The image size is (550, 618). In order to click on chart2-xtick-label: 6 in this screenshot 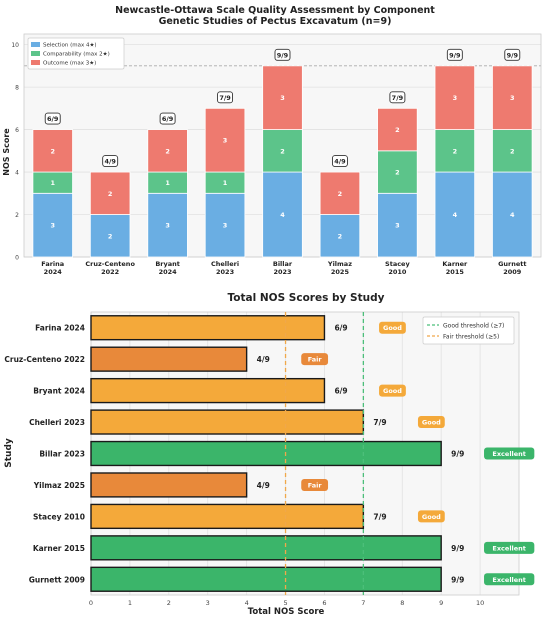, I will do `click(324, 603)`.